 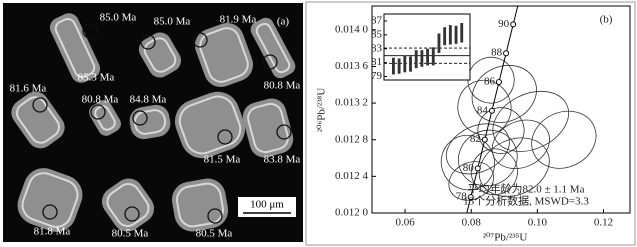 What do you see at coordinates (377, 48) in the screenshot?
I see `inset-tick-label: 83` at bounding box center [377, 48].